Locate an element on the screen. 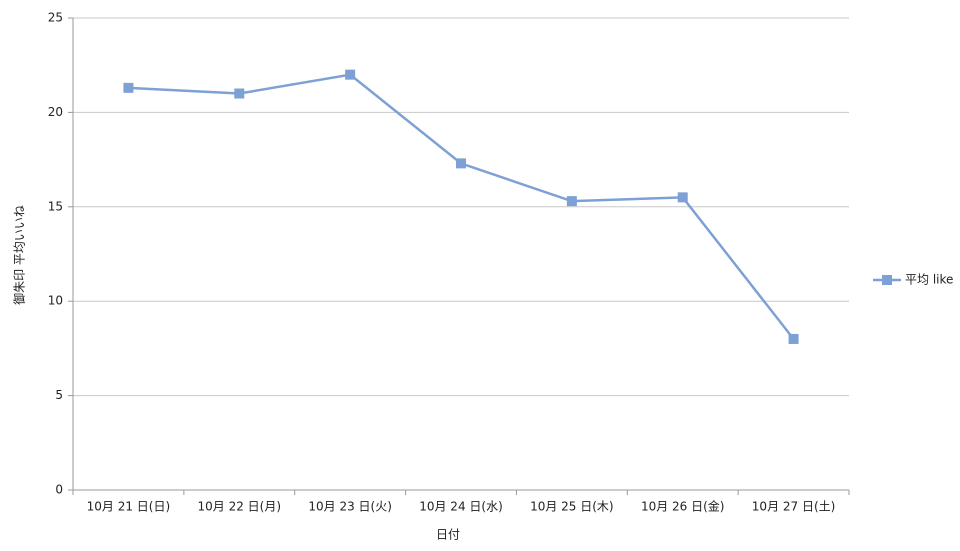 The height and width of the screenshot is (551, 960). legend-marker is located at coordinates (887, 280).